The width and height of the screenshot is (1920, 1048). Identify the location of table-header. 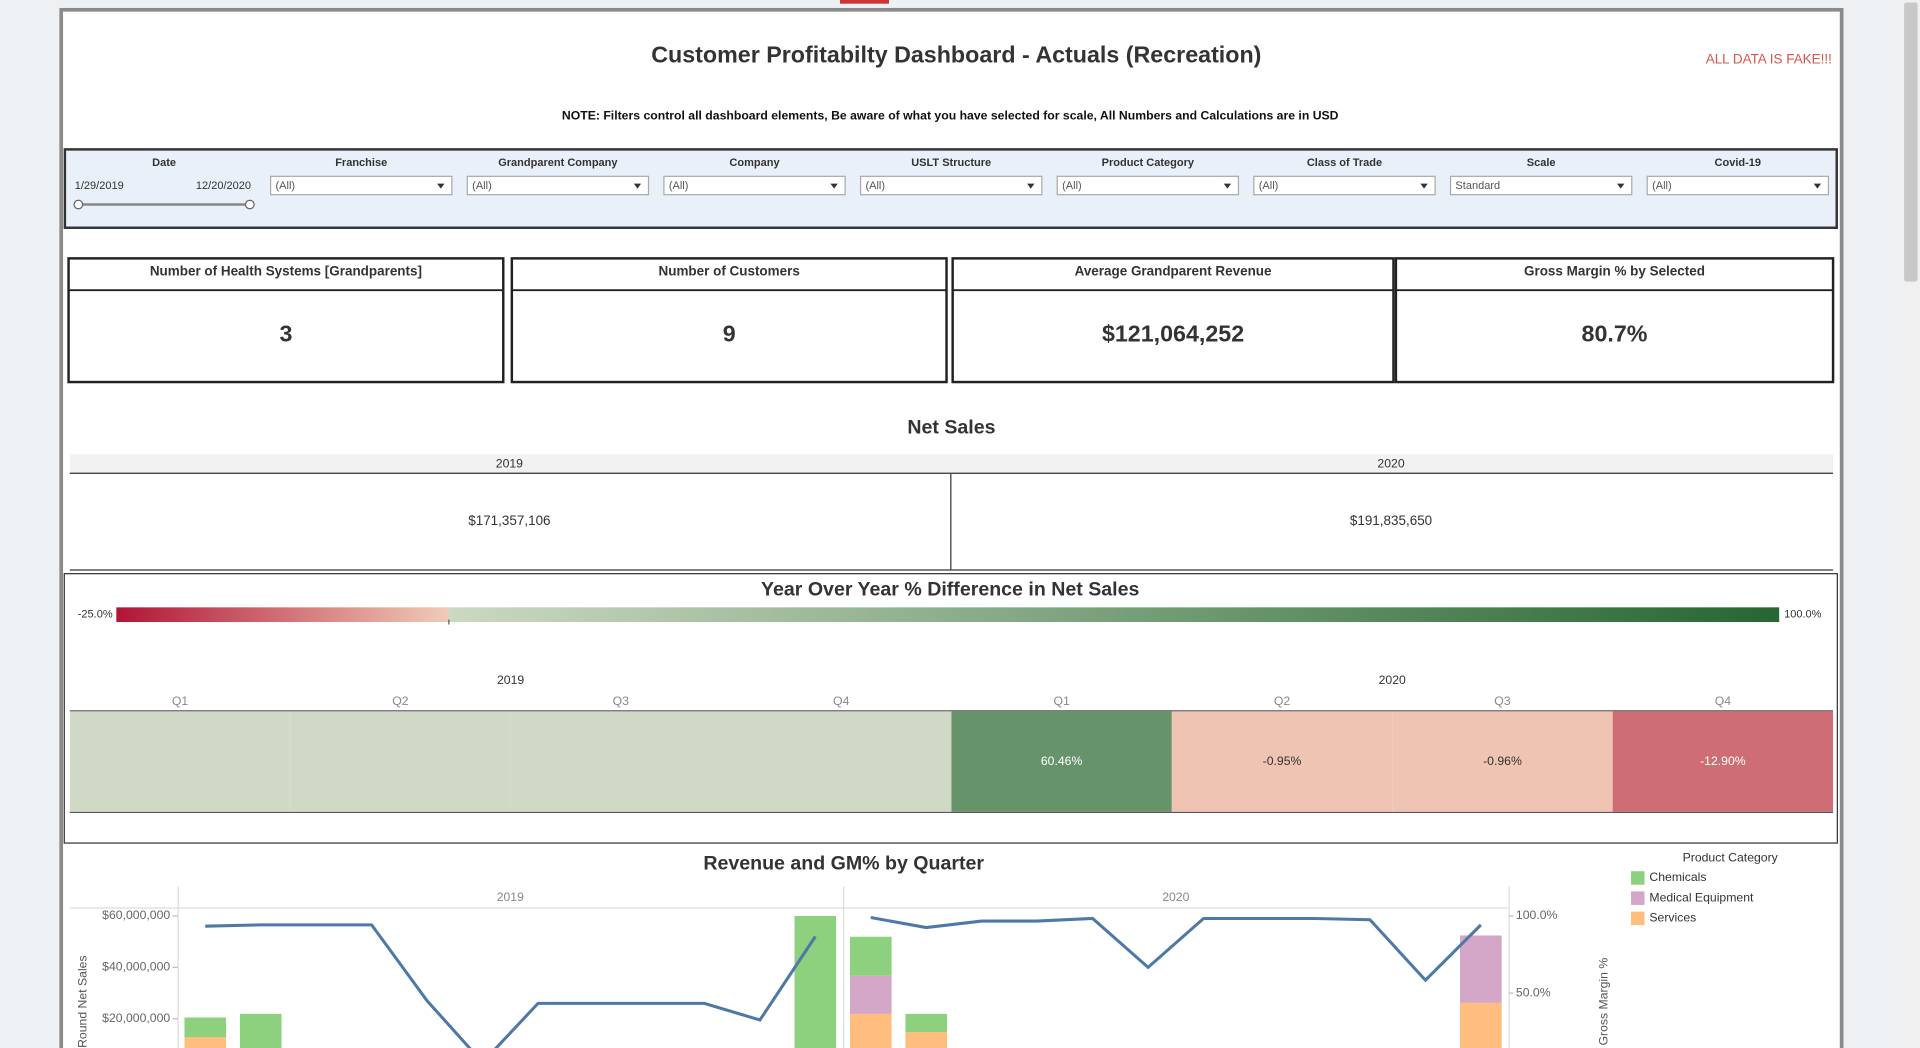
(951, 463).